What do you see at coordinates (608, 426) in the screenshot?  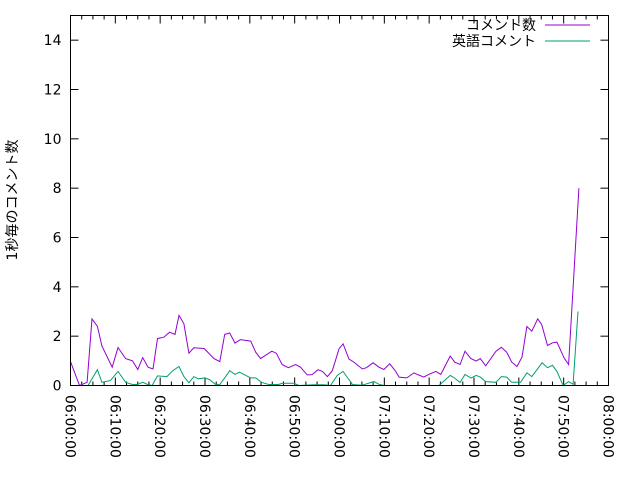 I see `x-tick-label: 08:00:00` at bounding box center [608, 426].